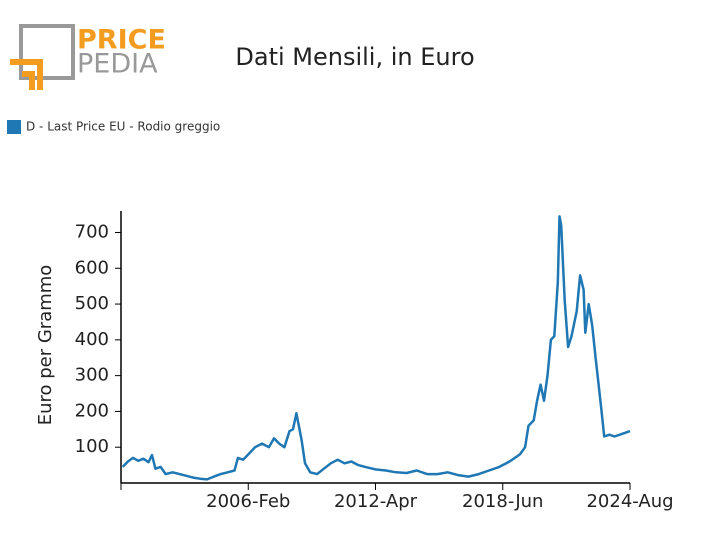  What do you see at coordinates (45, 345) in the screenshot?
I see `y-axis-label: Euro per Grammo` at bounding box center [45, 345].